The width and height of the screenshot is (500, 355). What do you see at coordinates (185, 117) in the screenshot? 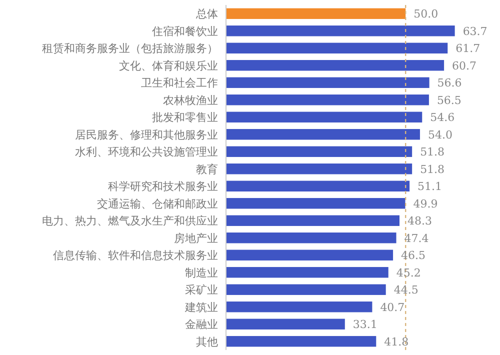
I see `y-tick-label: 批发和零售业` at bounding box center [185, 117].